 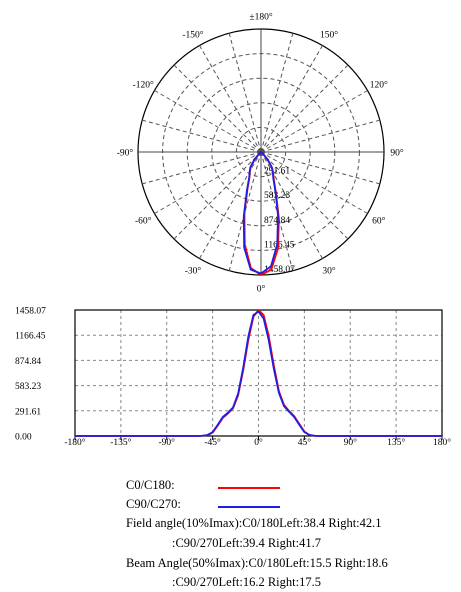 What do you see at coordinates (329, 35) in the screenshot?
I see `polar-angle-label: 150°` at bounding box center [329, 35].